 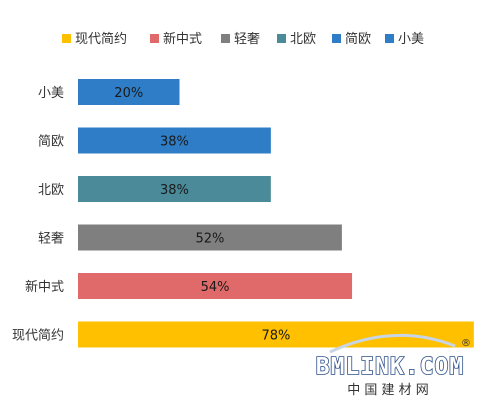 What do you see at coordinates (358, 39) in the screenshot?
I see `legend-label-5: 简欧` at bounding box center [358, 39].